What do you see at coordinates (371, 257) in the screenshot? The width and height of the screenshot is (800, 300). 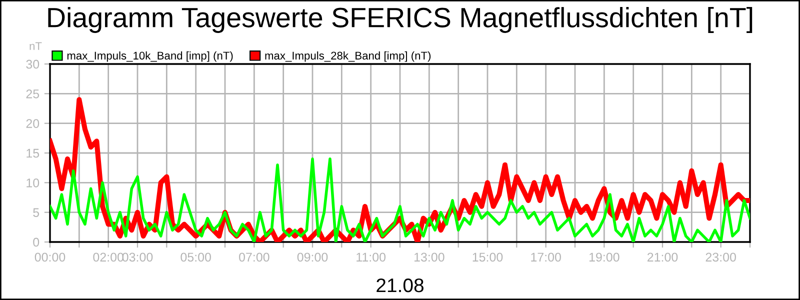 I see `x-tick-label: 11:00` at bounding box center [371, 257].